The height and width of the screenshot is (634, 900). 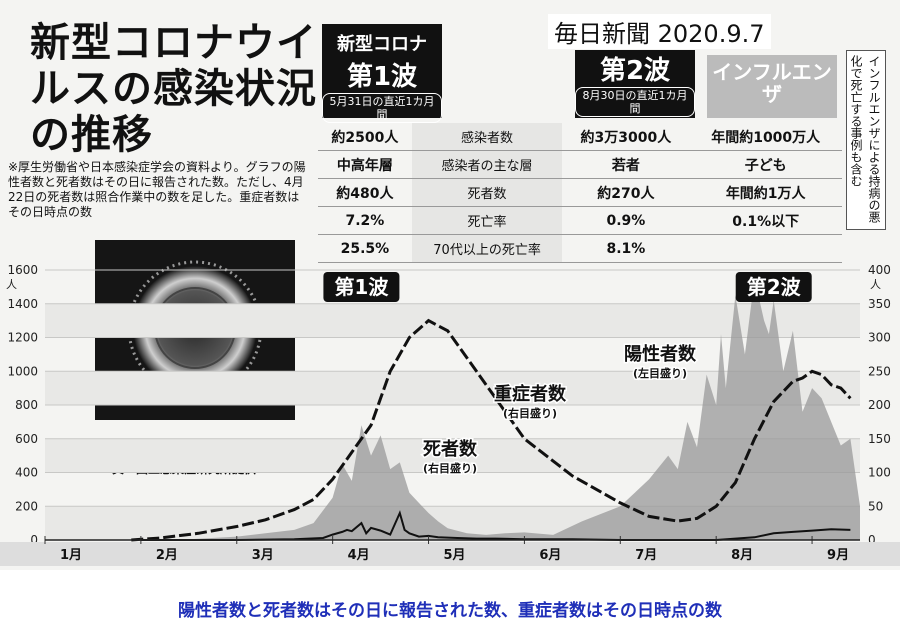 What do you see at coordinates (765, 164) in the screenshot?
I see `stats-cell-flu: 子ども` at bounding box center [765, 164].